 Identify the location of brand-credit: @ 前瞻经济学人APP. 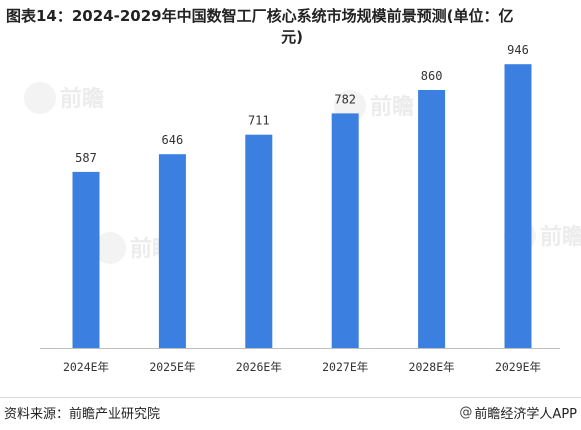
(518, 412).